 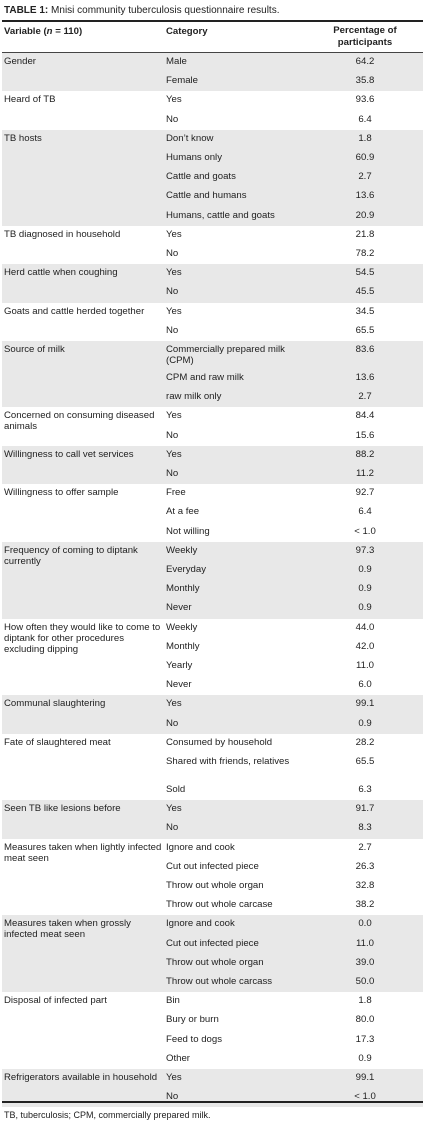 What do you see at coordinates (212, 72) in the screenshot?
I see `variable-group: Gender Male 64.2 Female 35.8` at bounding box center [212, 72].